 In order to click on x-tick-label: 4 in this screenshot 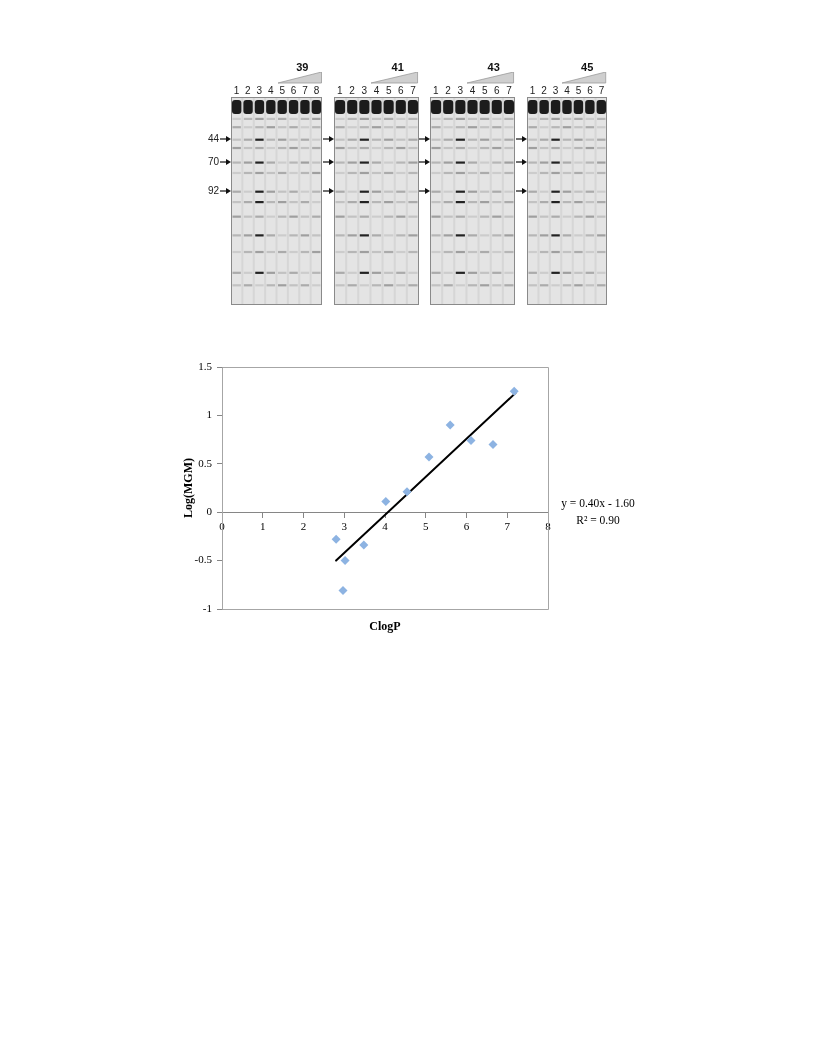, I will do `click(385, 525)`.